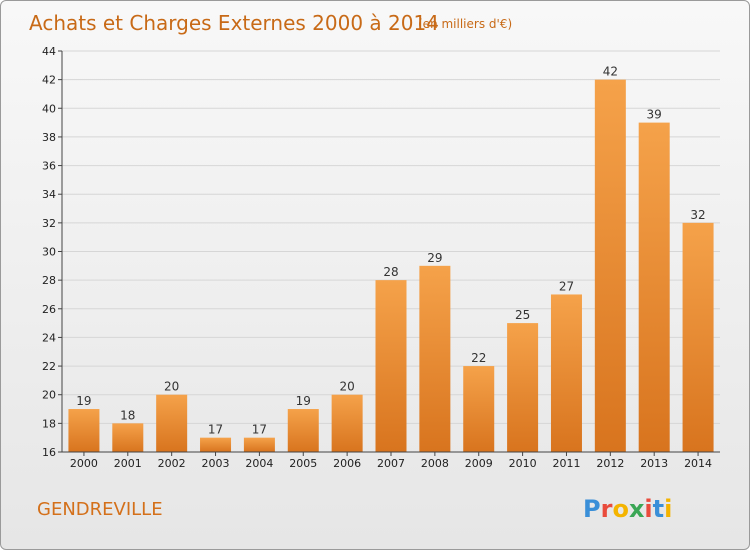 The width and height of the screenshot is (750, 550). I want to click on chart-title: Achats et Charges Externes 2000 à 2014, so click(234, 23).